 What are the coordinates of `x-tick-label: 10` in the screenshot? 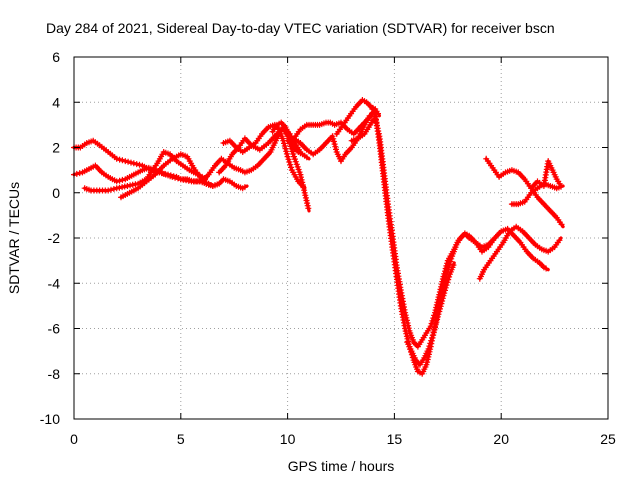 It's located at (288, 439).